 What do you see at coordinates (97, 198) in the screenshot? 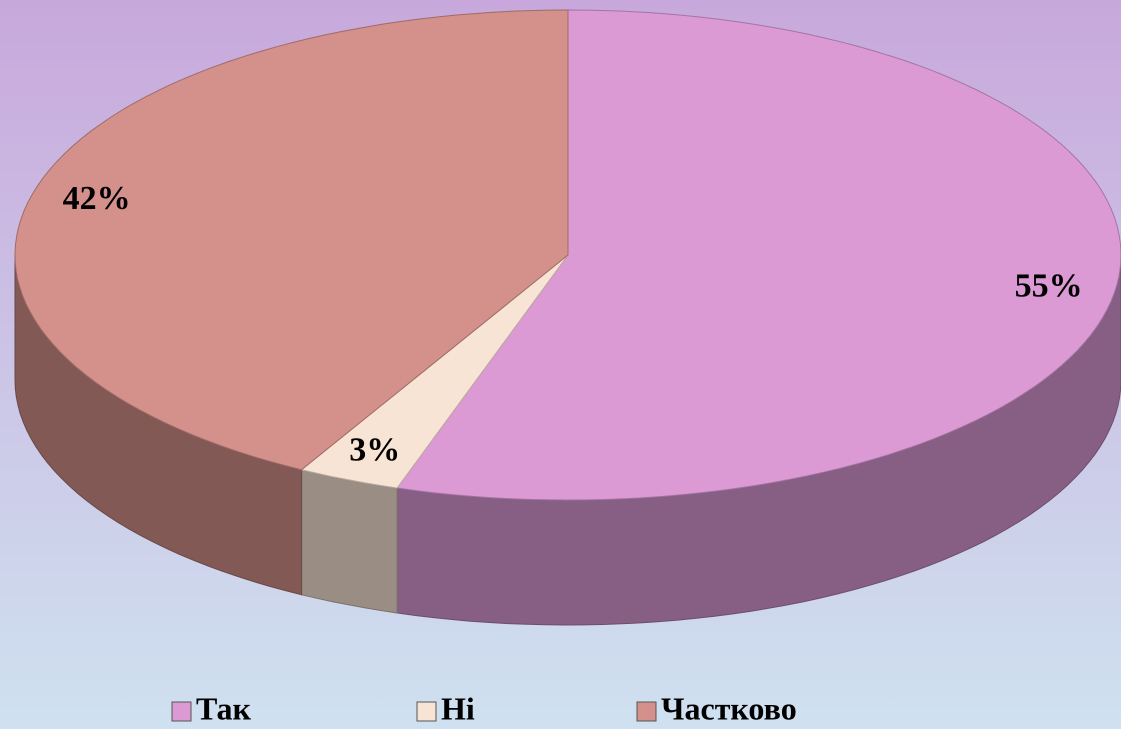
I see `value-label: 42%` at bounding box center [97, 198].